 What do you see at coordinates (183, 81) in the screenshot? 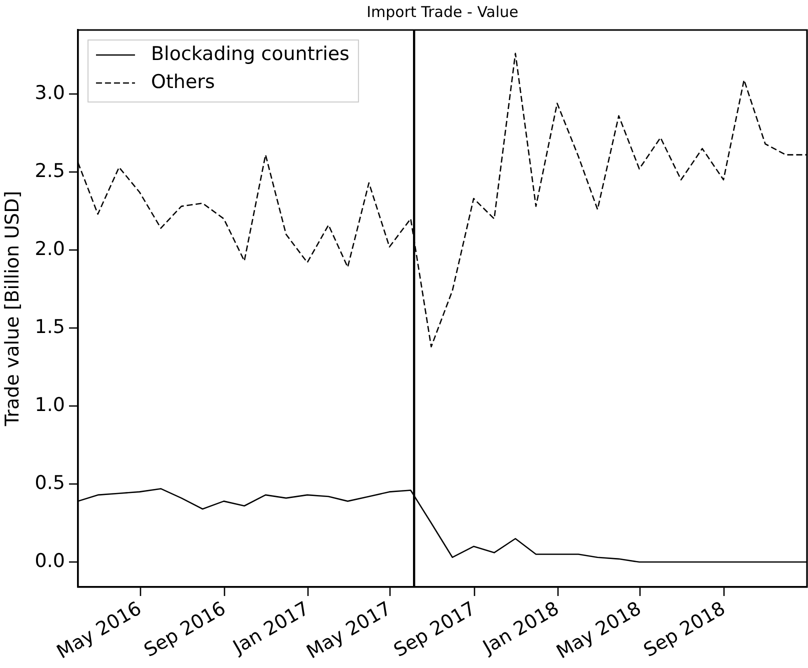
I see `legend-label: Others` at bounding box center [183, 81].